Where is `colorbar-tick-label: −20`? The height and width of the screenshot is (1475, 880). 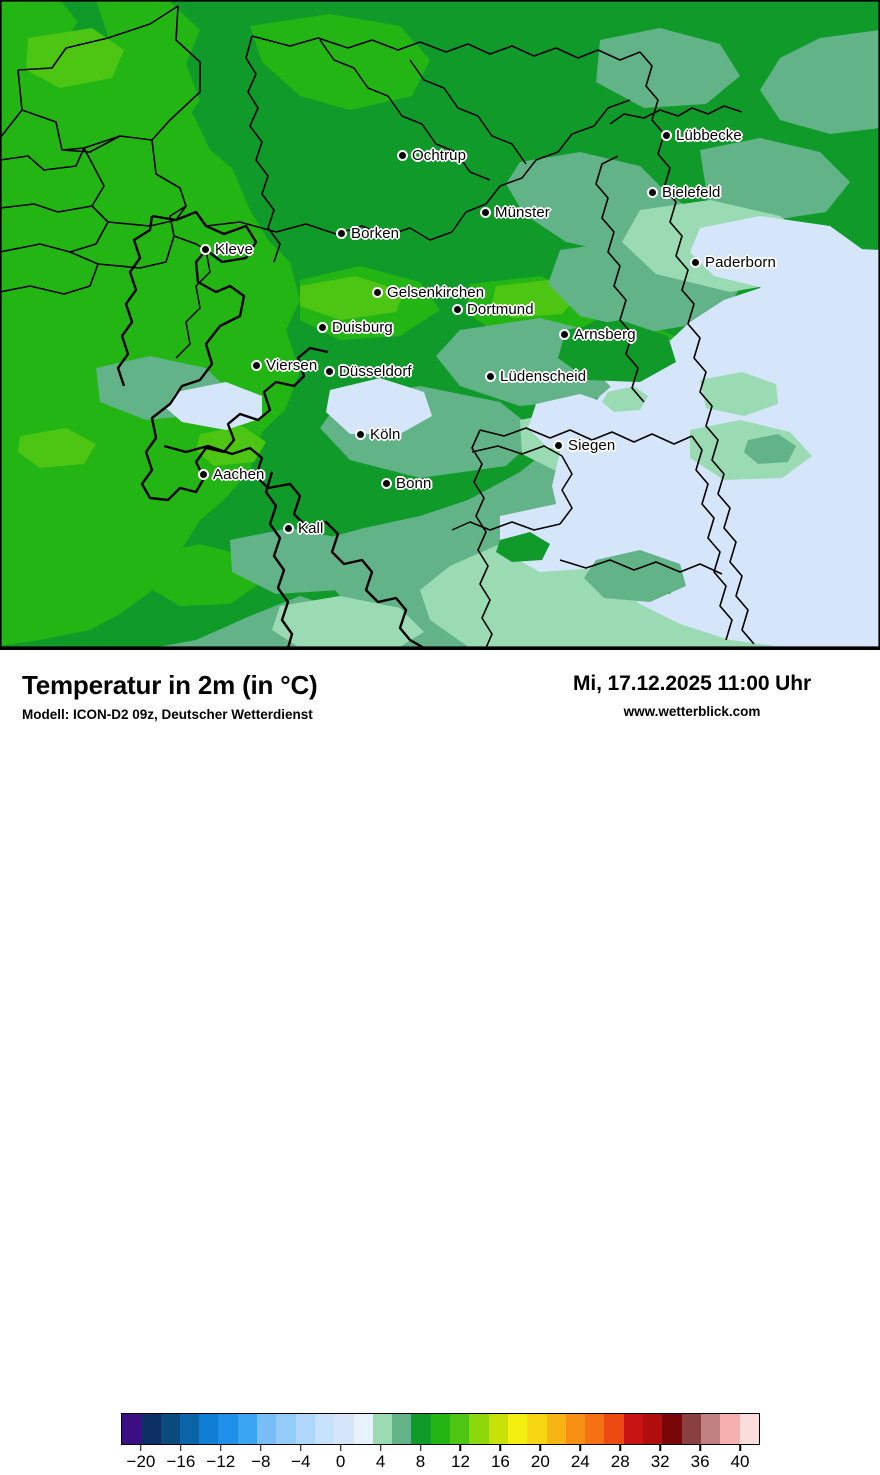 colorbar-tick-label: −20 is located at coordinates (141, 1461).